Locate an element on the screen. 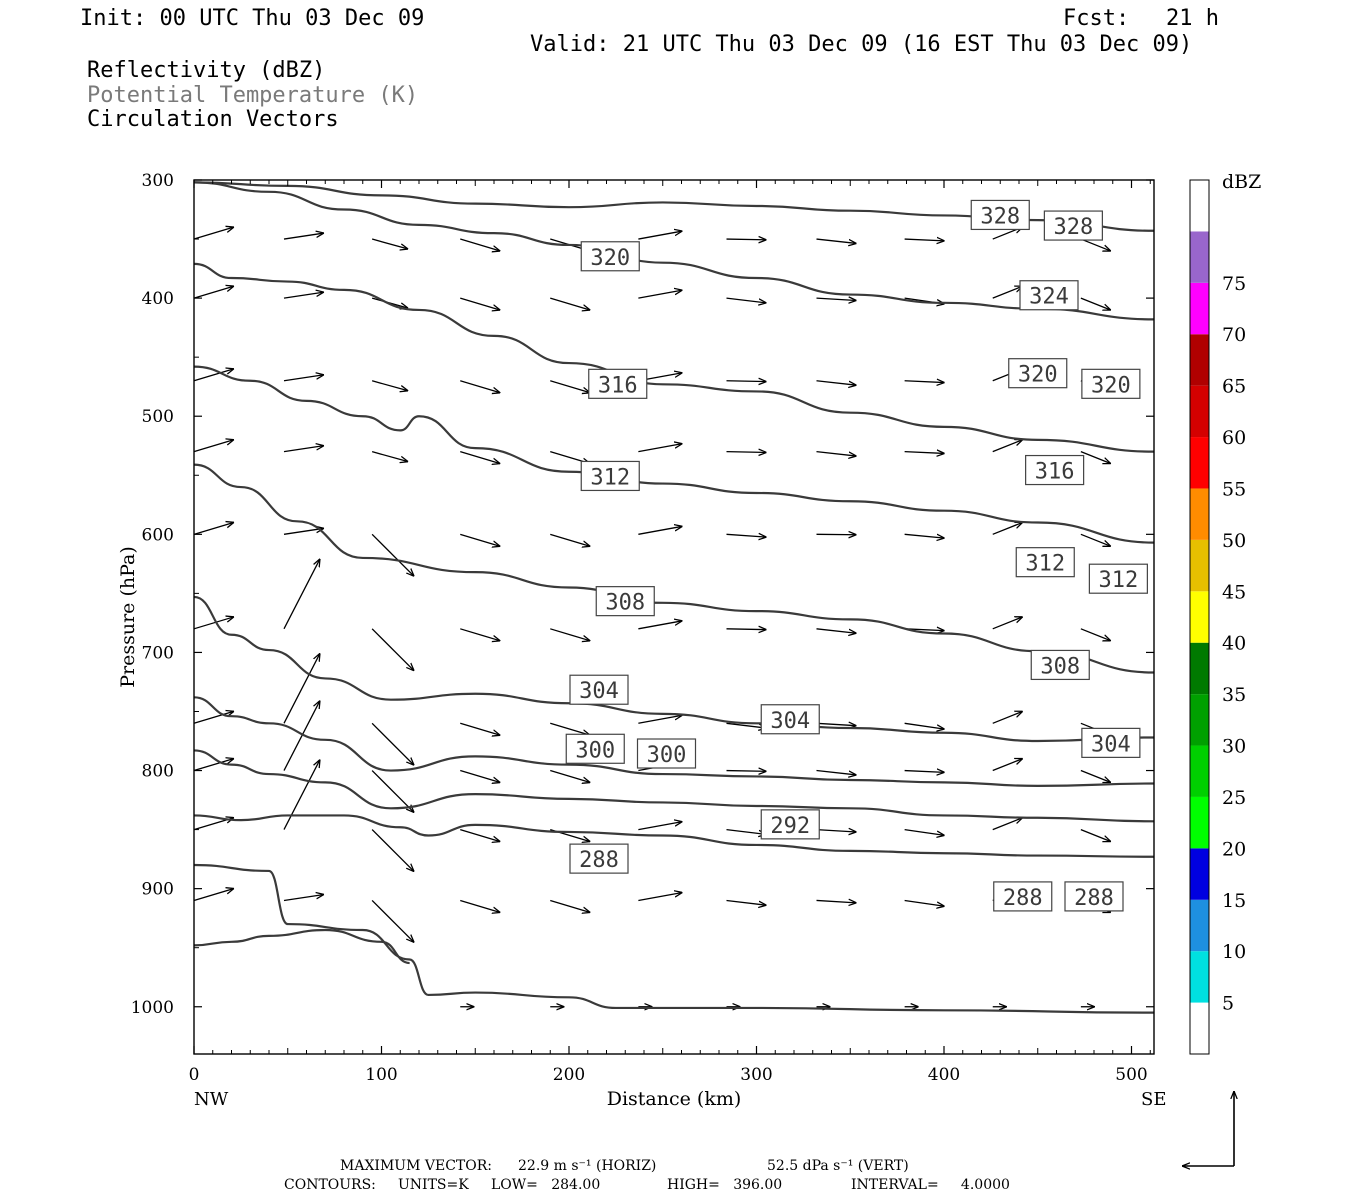  colorbar-tick-label: 10 is located at coordinates (1234, 952).